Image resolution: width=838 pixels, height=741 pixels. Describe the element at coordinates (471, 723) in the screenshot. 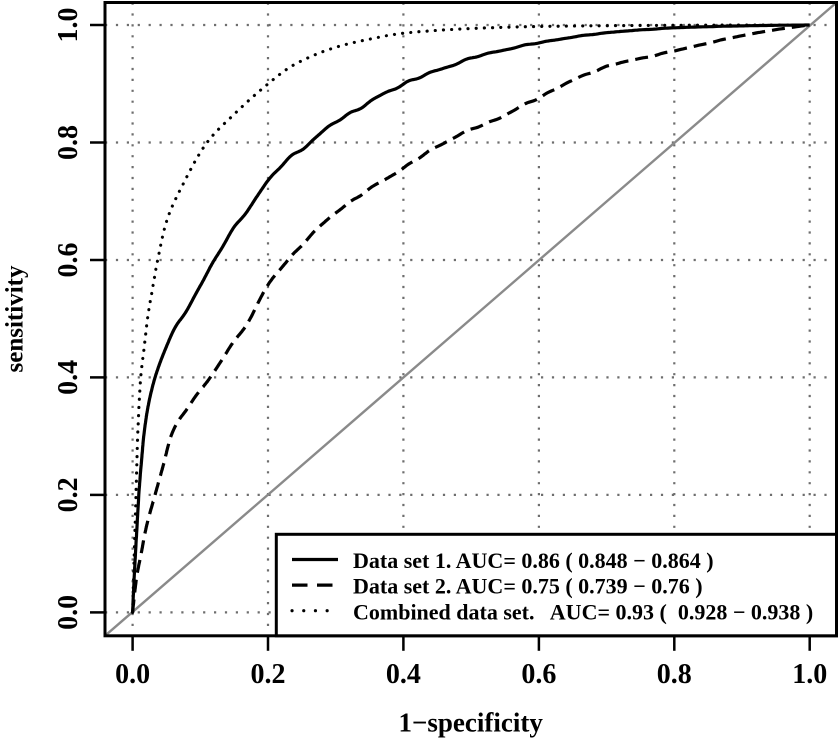

I see `svg-text: 1−specificity` at that location.